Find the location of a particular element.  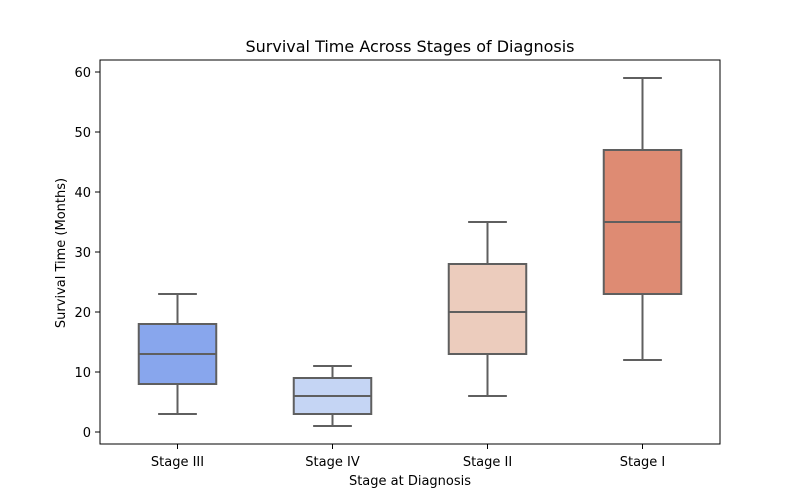

chart-title: Survival Time Across Stages of Diagnosis is located at coordinates (409, 46).